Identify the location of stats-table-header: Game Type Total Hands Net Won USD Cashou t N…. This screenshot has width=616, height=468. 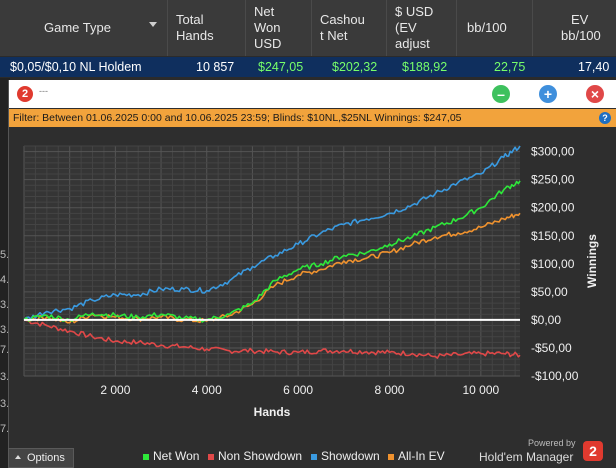
(308, 28).